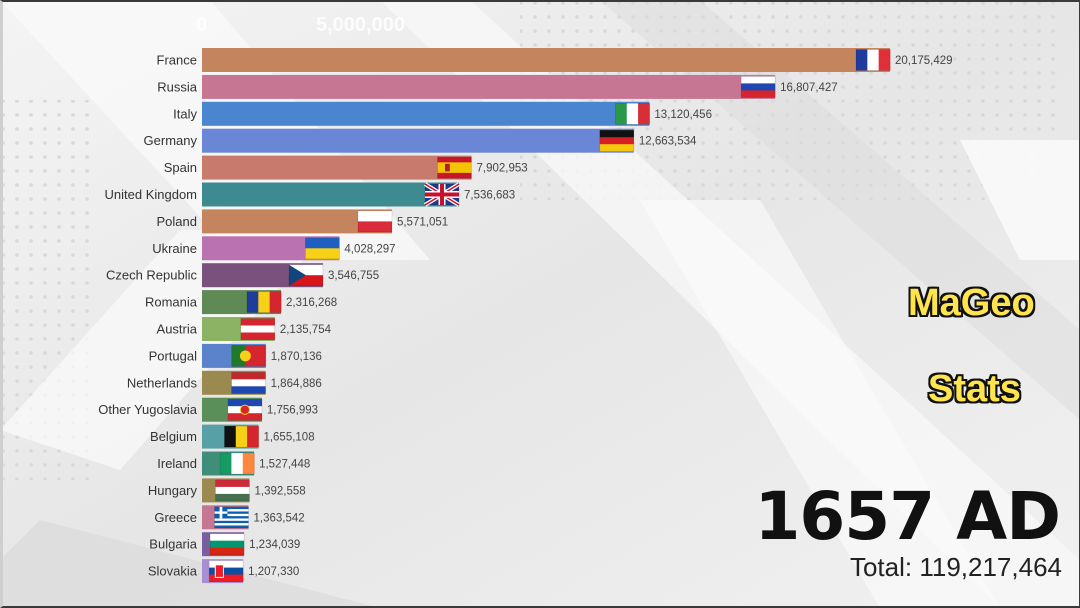 This screenshot has width=1080, height=608. Describe the element at coordinates (306, 330) in the screenshot. I see `value-label-austria: 2,135,754` at that location.